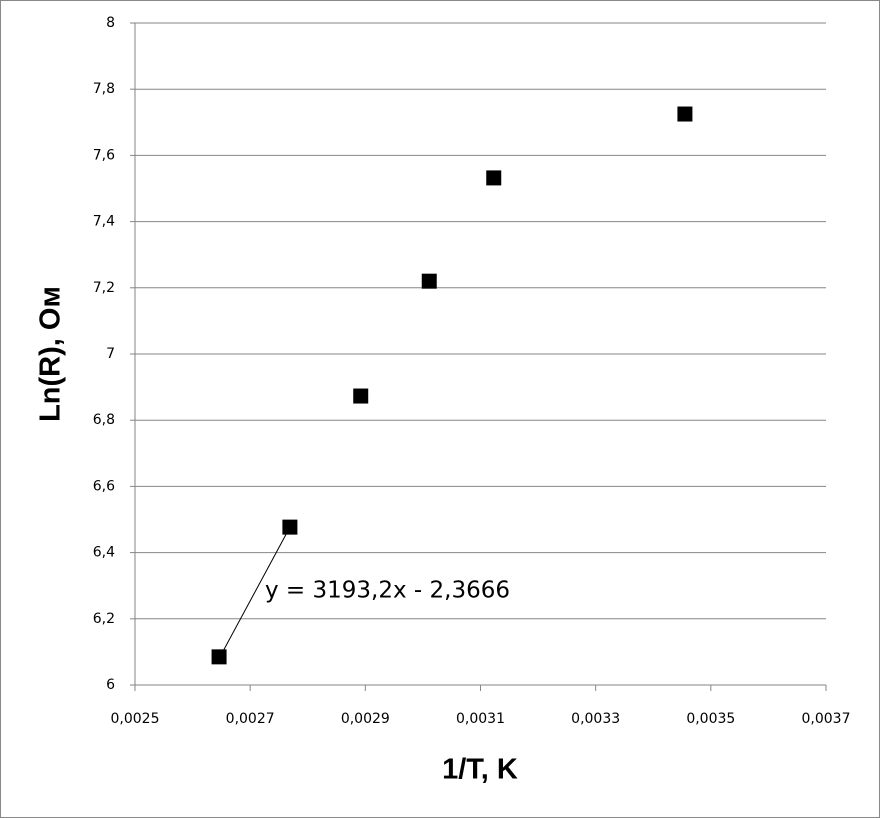 The width and height of the screenshot is (880, 818). What do you see at coordinates (104, 89) in the screenshot?
I see `y-tick-label: 7,8` at bounding box center [104, 89].